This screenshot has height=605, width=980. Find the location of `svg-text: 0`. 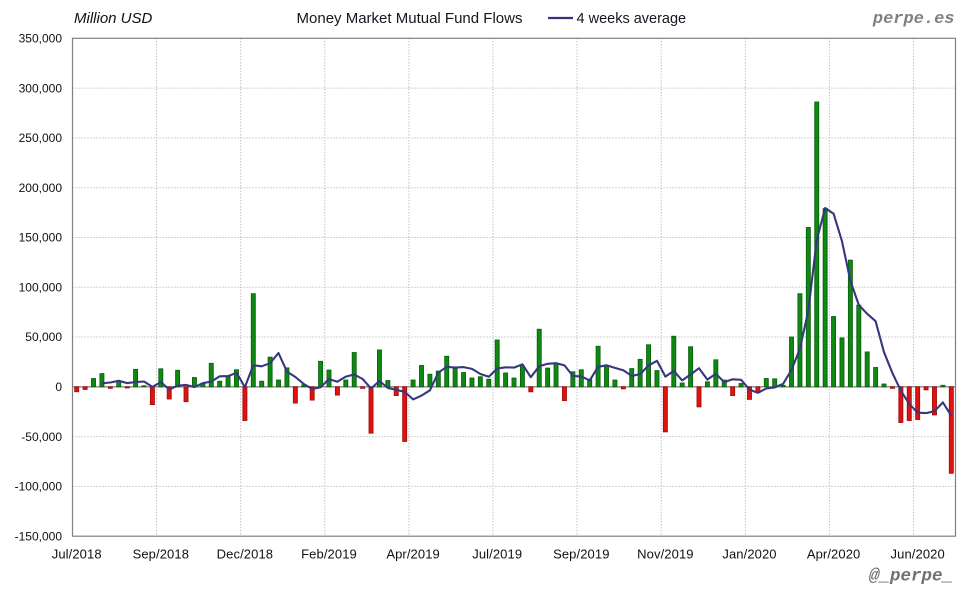

svg-text: 0 is located at coordinates (58, 387).